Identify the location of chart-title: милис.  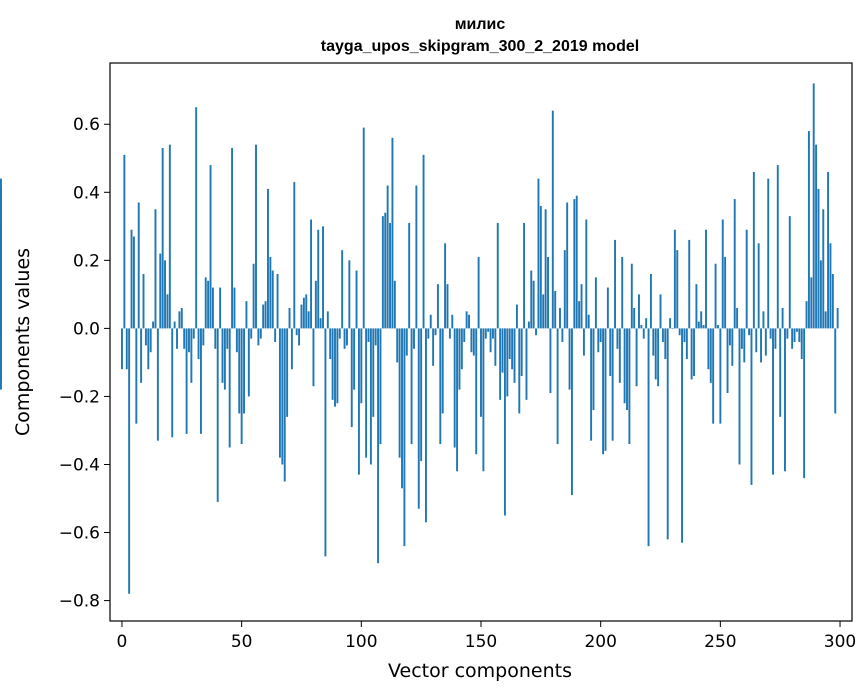
(480, 24).